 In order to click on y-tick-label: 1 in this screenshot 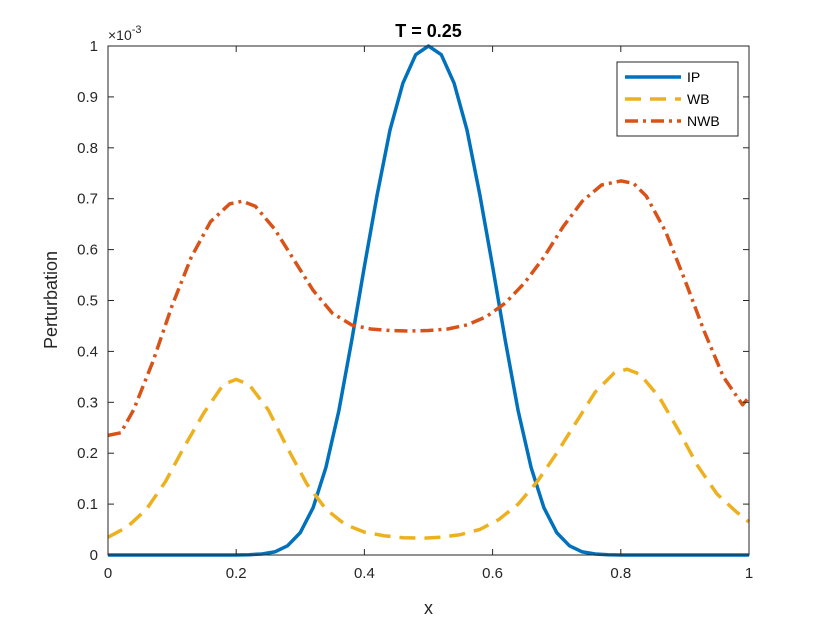, I will do `click(94, 46)`.